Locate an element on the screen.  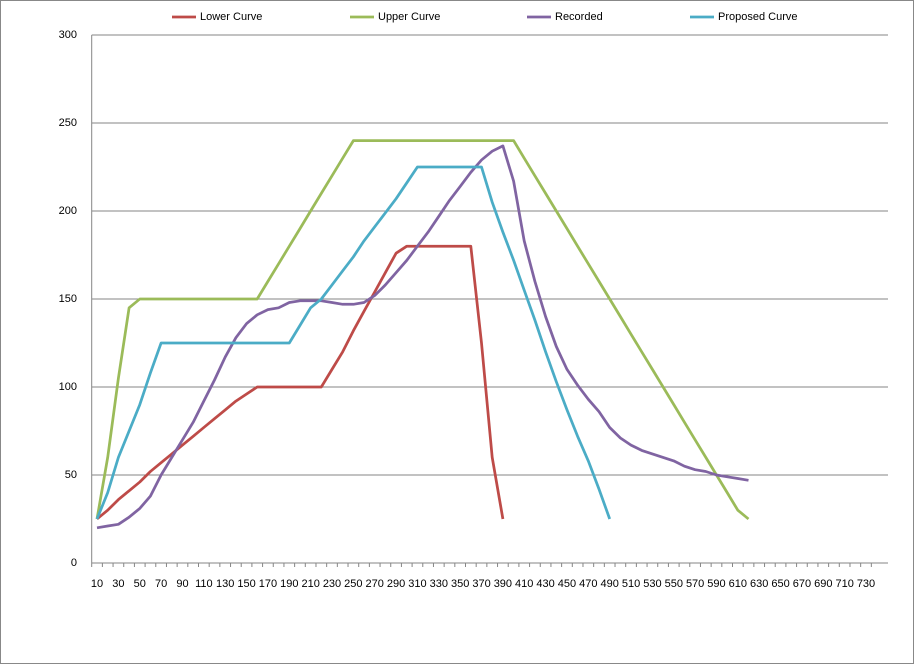
y-tick-label: 50 is located at coordinates (71, 475).